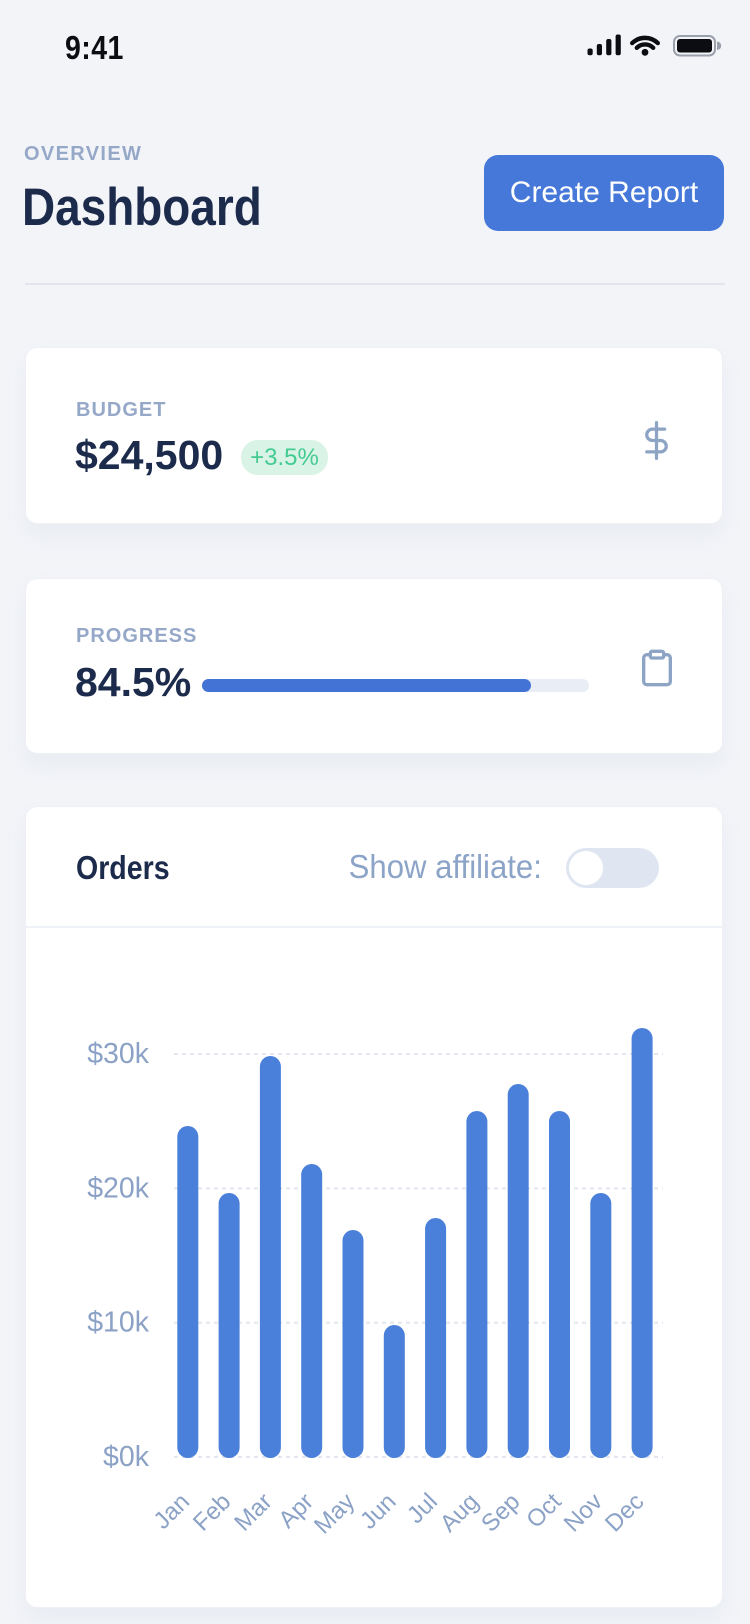 The width and height of the screenshot is (750, 1624). What do you see at coordinates (118, 1054) in the screenshot?
I see `svg-text: $30k` at bounding box center [118, 1054].